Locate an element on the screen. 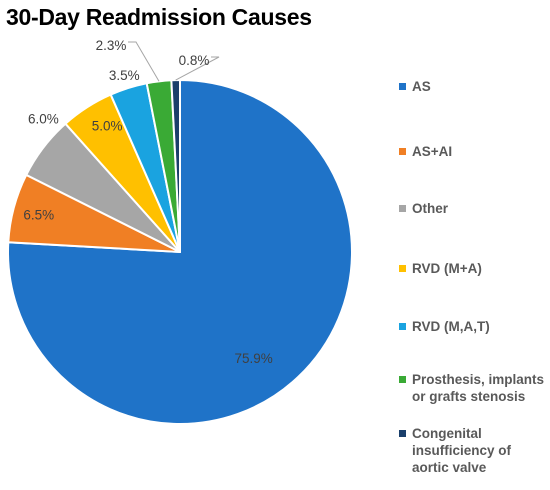 This screenshot has height=490, width=550. legend-item-congenital: Congenital insufficiency of aortic valve is located at coordinates (471, 450).